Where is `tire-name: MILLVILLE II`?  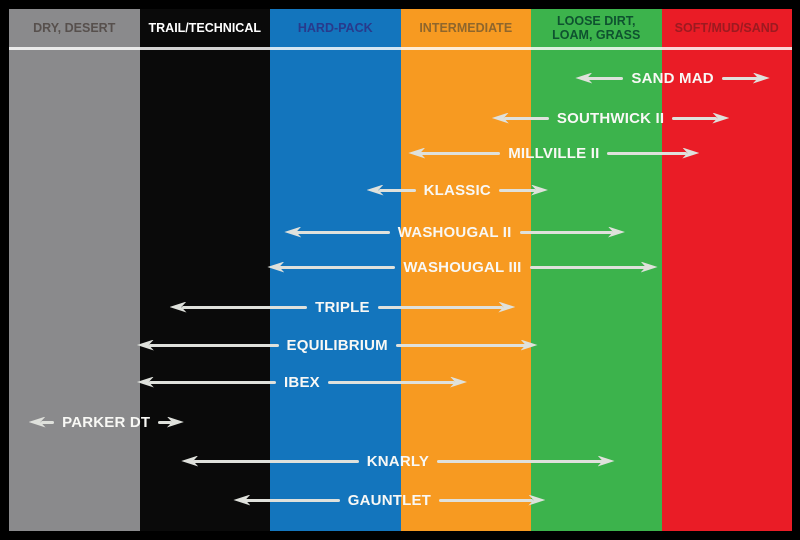
tire-name: MILLVILLE II is located at coordinates (554, 153).